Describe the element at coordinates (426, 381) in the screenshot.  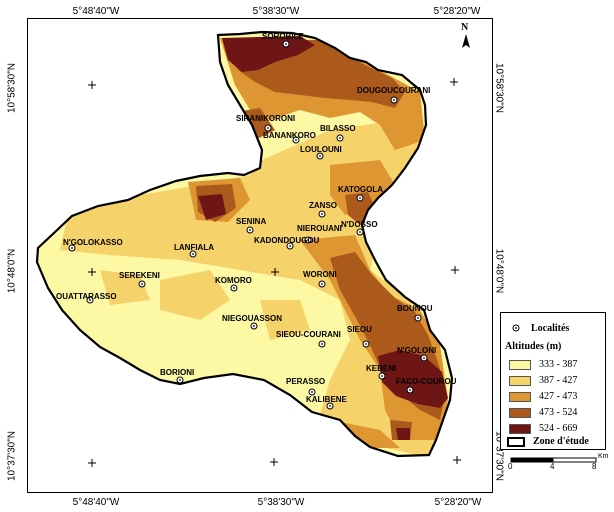
I see `locality-label-faco-courou: FACO-COUROU` at that location.